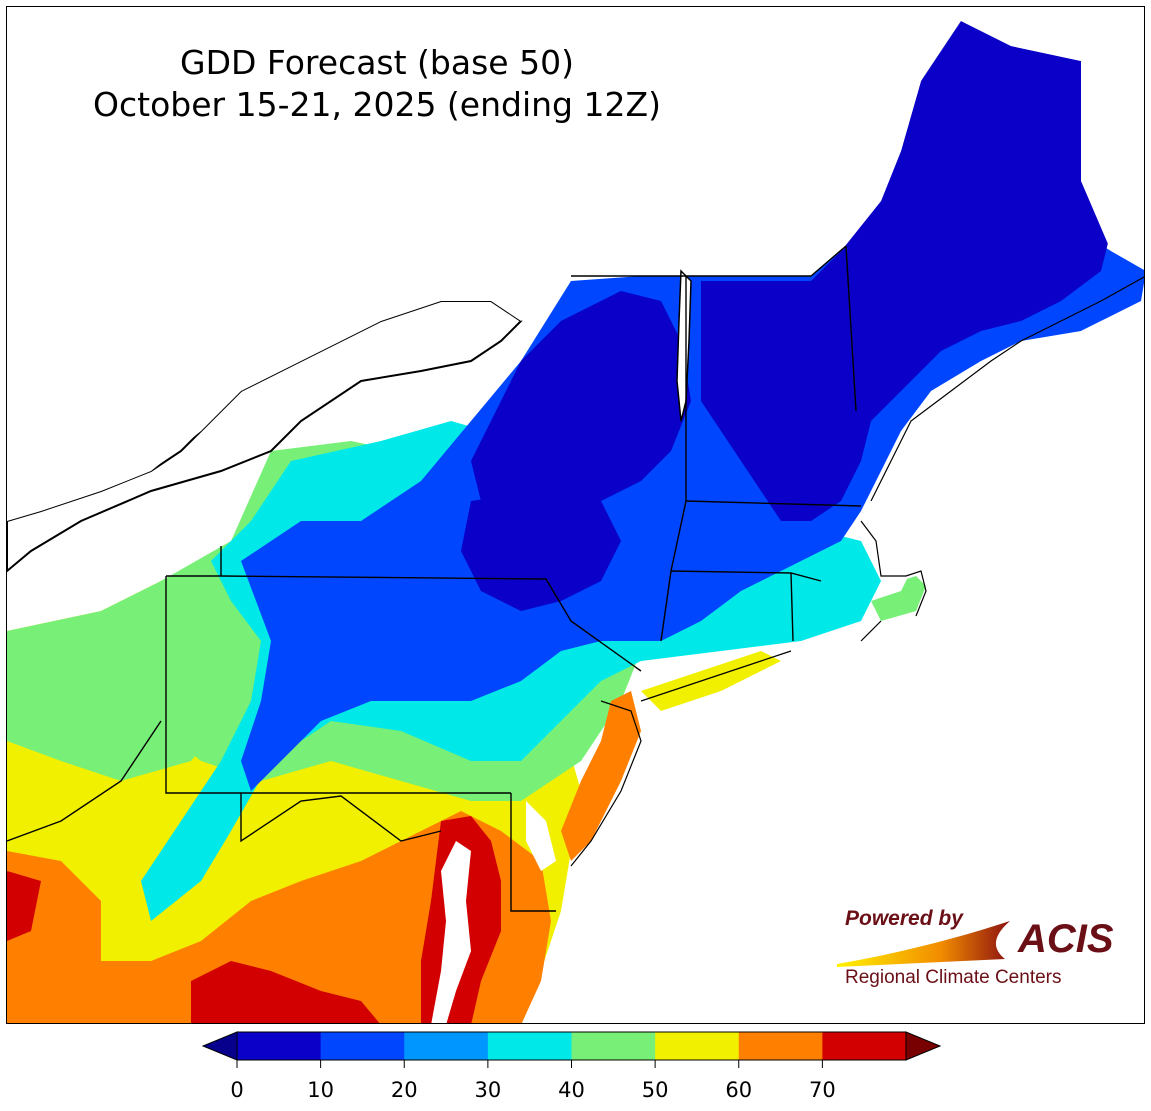 The width and height of the screenshot is (1151, 1111). What do you see at coordinates (285, 992) in the screenshot?
I see `region-60-70-dc` at bounding box center [285, 992].